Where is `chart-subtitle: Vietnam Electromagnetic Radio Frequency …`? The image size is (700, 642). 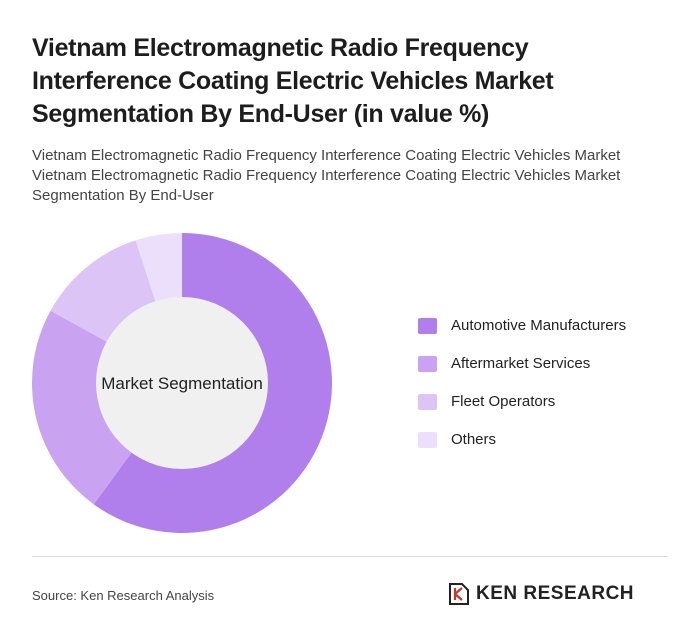
chart-subtitle: Vietnam Electromagnetic Radio Frequency … is located at coordinates (326, 175).